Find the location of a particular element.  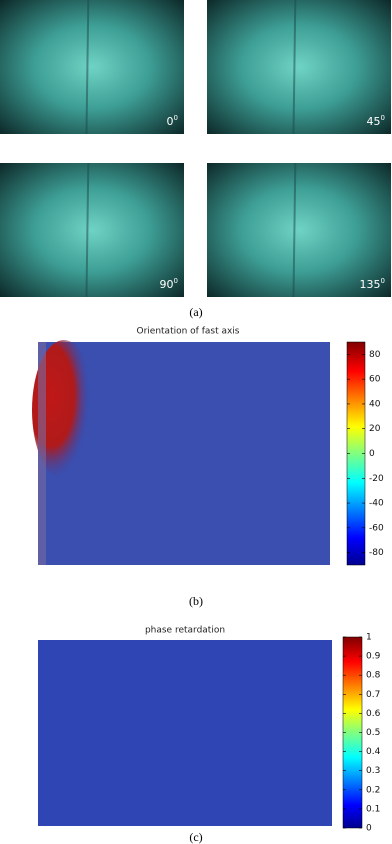

angle-value: 90 is located at coordinates (167, 284).